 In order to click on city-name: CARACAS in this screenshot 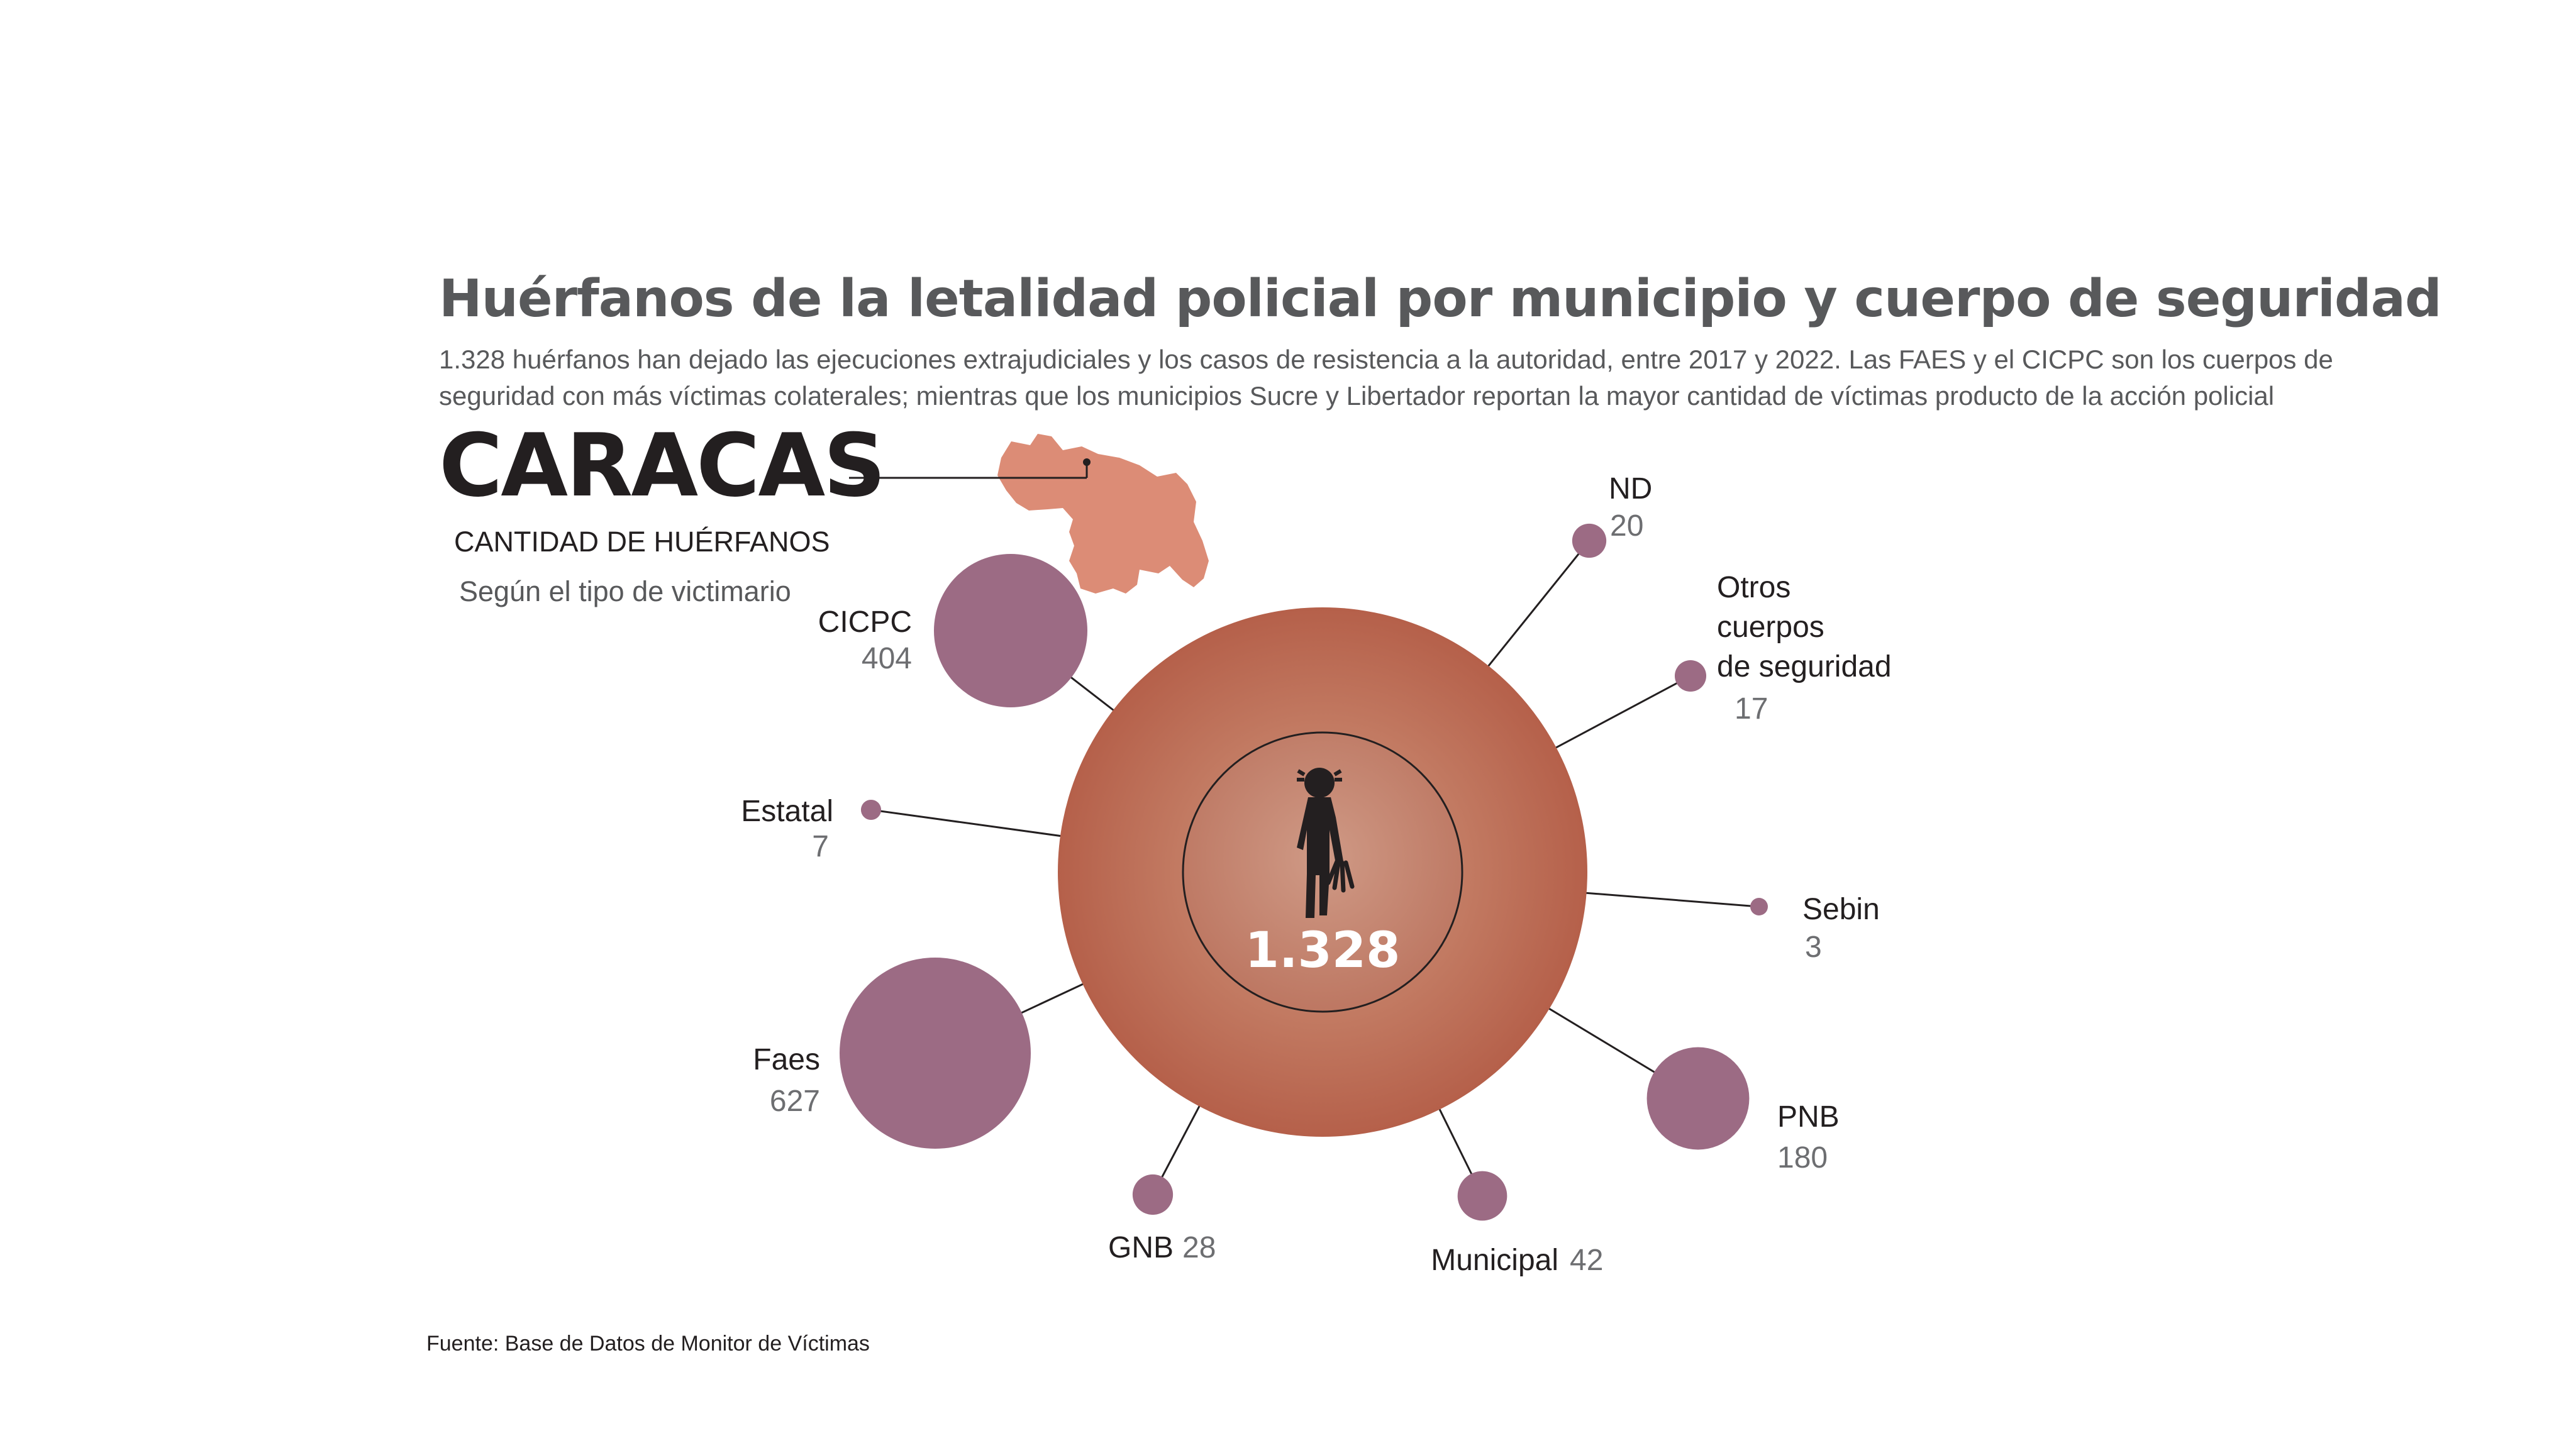, I will do `click(662, 465)`.